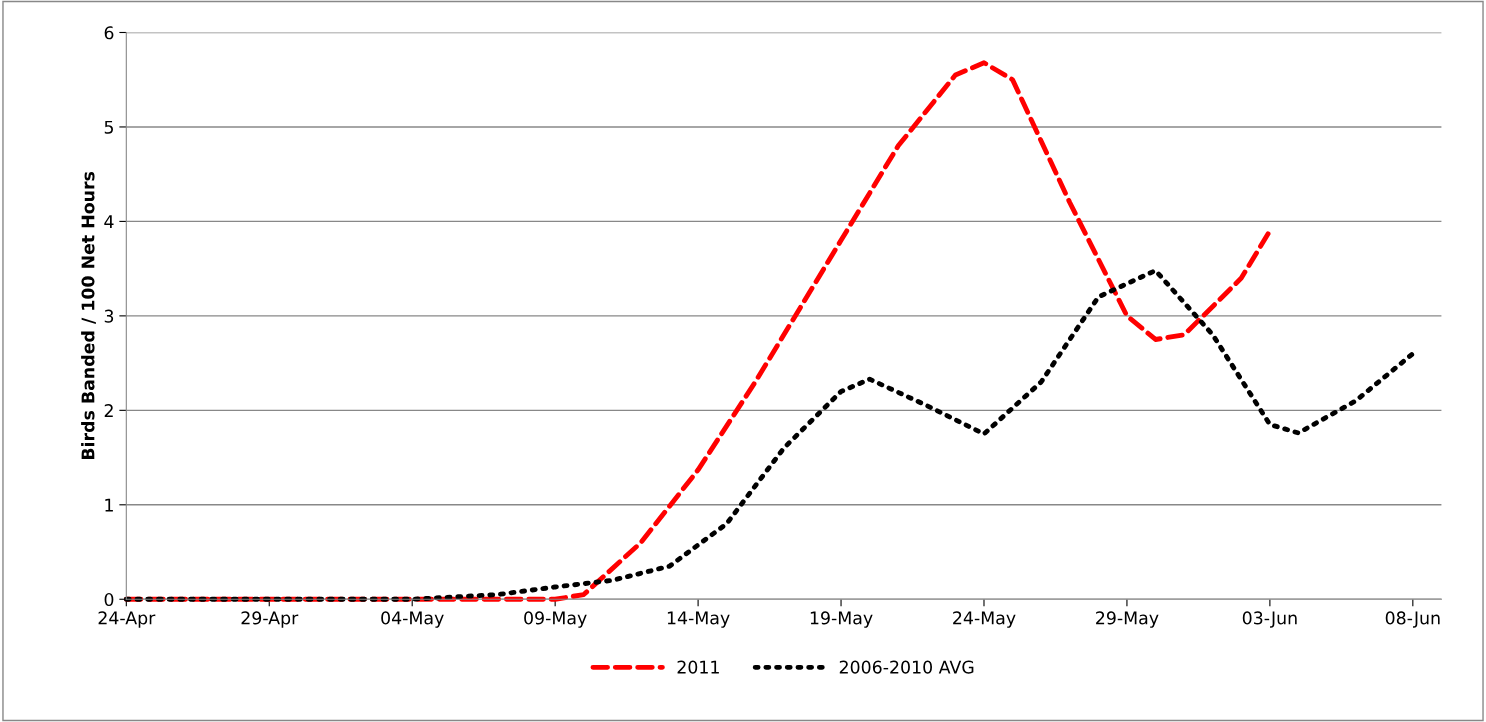  What do you see at coordinates (109, 505) in the screenshot?
I see `y-tick-label: 1` at bounding box center [109, 505].